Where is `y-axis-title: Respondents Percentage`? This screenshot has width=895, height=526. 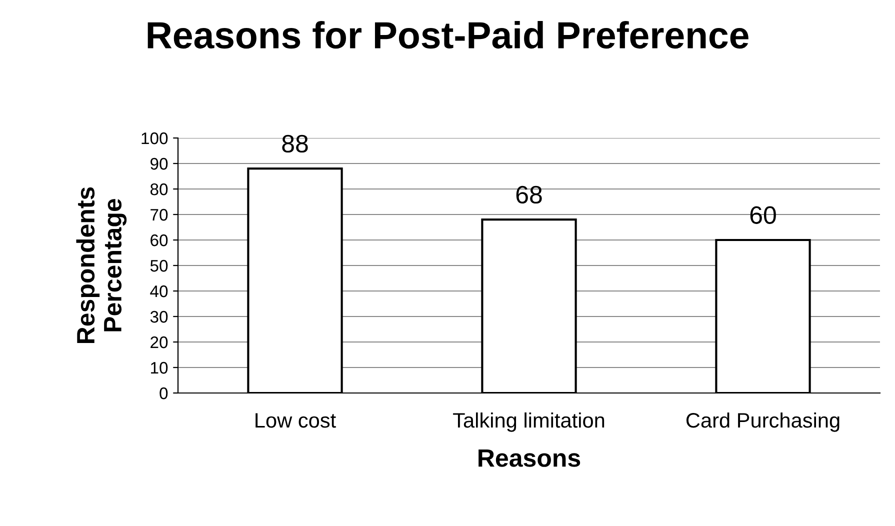
y-axis-title: Respondents Percentage is located at coordinates (101, 265).